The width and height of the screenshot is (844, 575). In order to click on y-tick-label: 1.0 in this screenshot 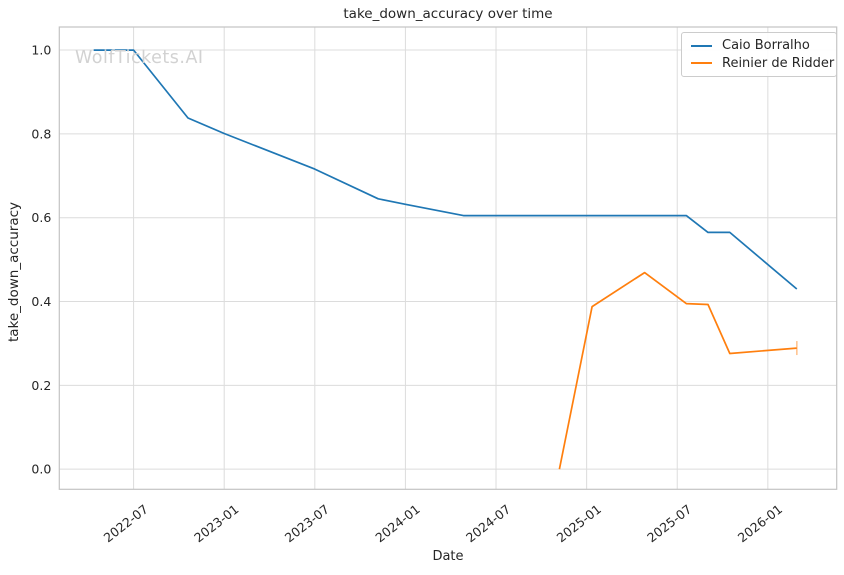, I will do `click(41, 50)`.